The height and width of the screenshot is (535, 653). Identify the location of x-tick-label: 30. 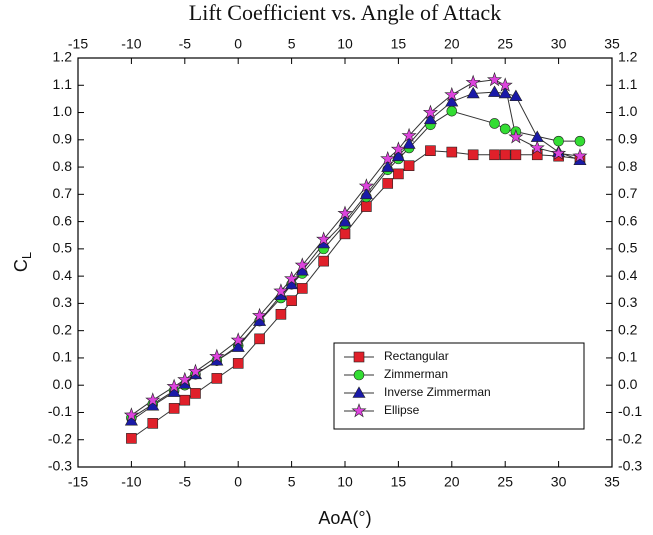
(559, 482).